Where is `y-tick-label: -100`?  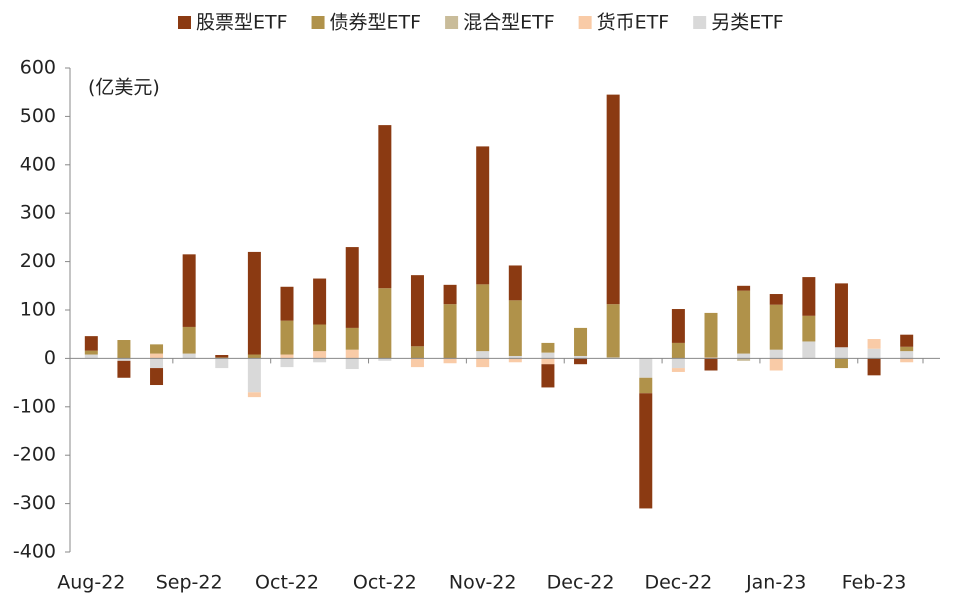
y-tick-label: -100 is located at coordinates (34, 406).